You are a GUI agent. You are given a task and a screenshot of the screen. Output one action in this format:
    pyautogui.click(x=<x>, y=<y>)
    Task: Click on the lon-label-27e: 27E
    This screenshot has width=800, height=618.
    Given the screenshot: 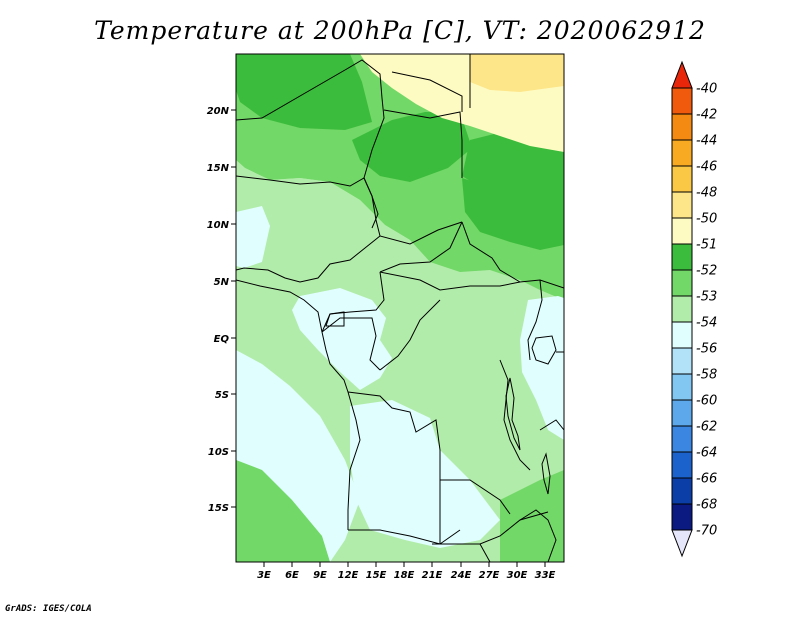 What is the action you would take?
    pyautogui.click(x=489, y=575)
    